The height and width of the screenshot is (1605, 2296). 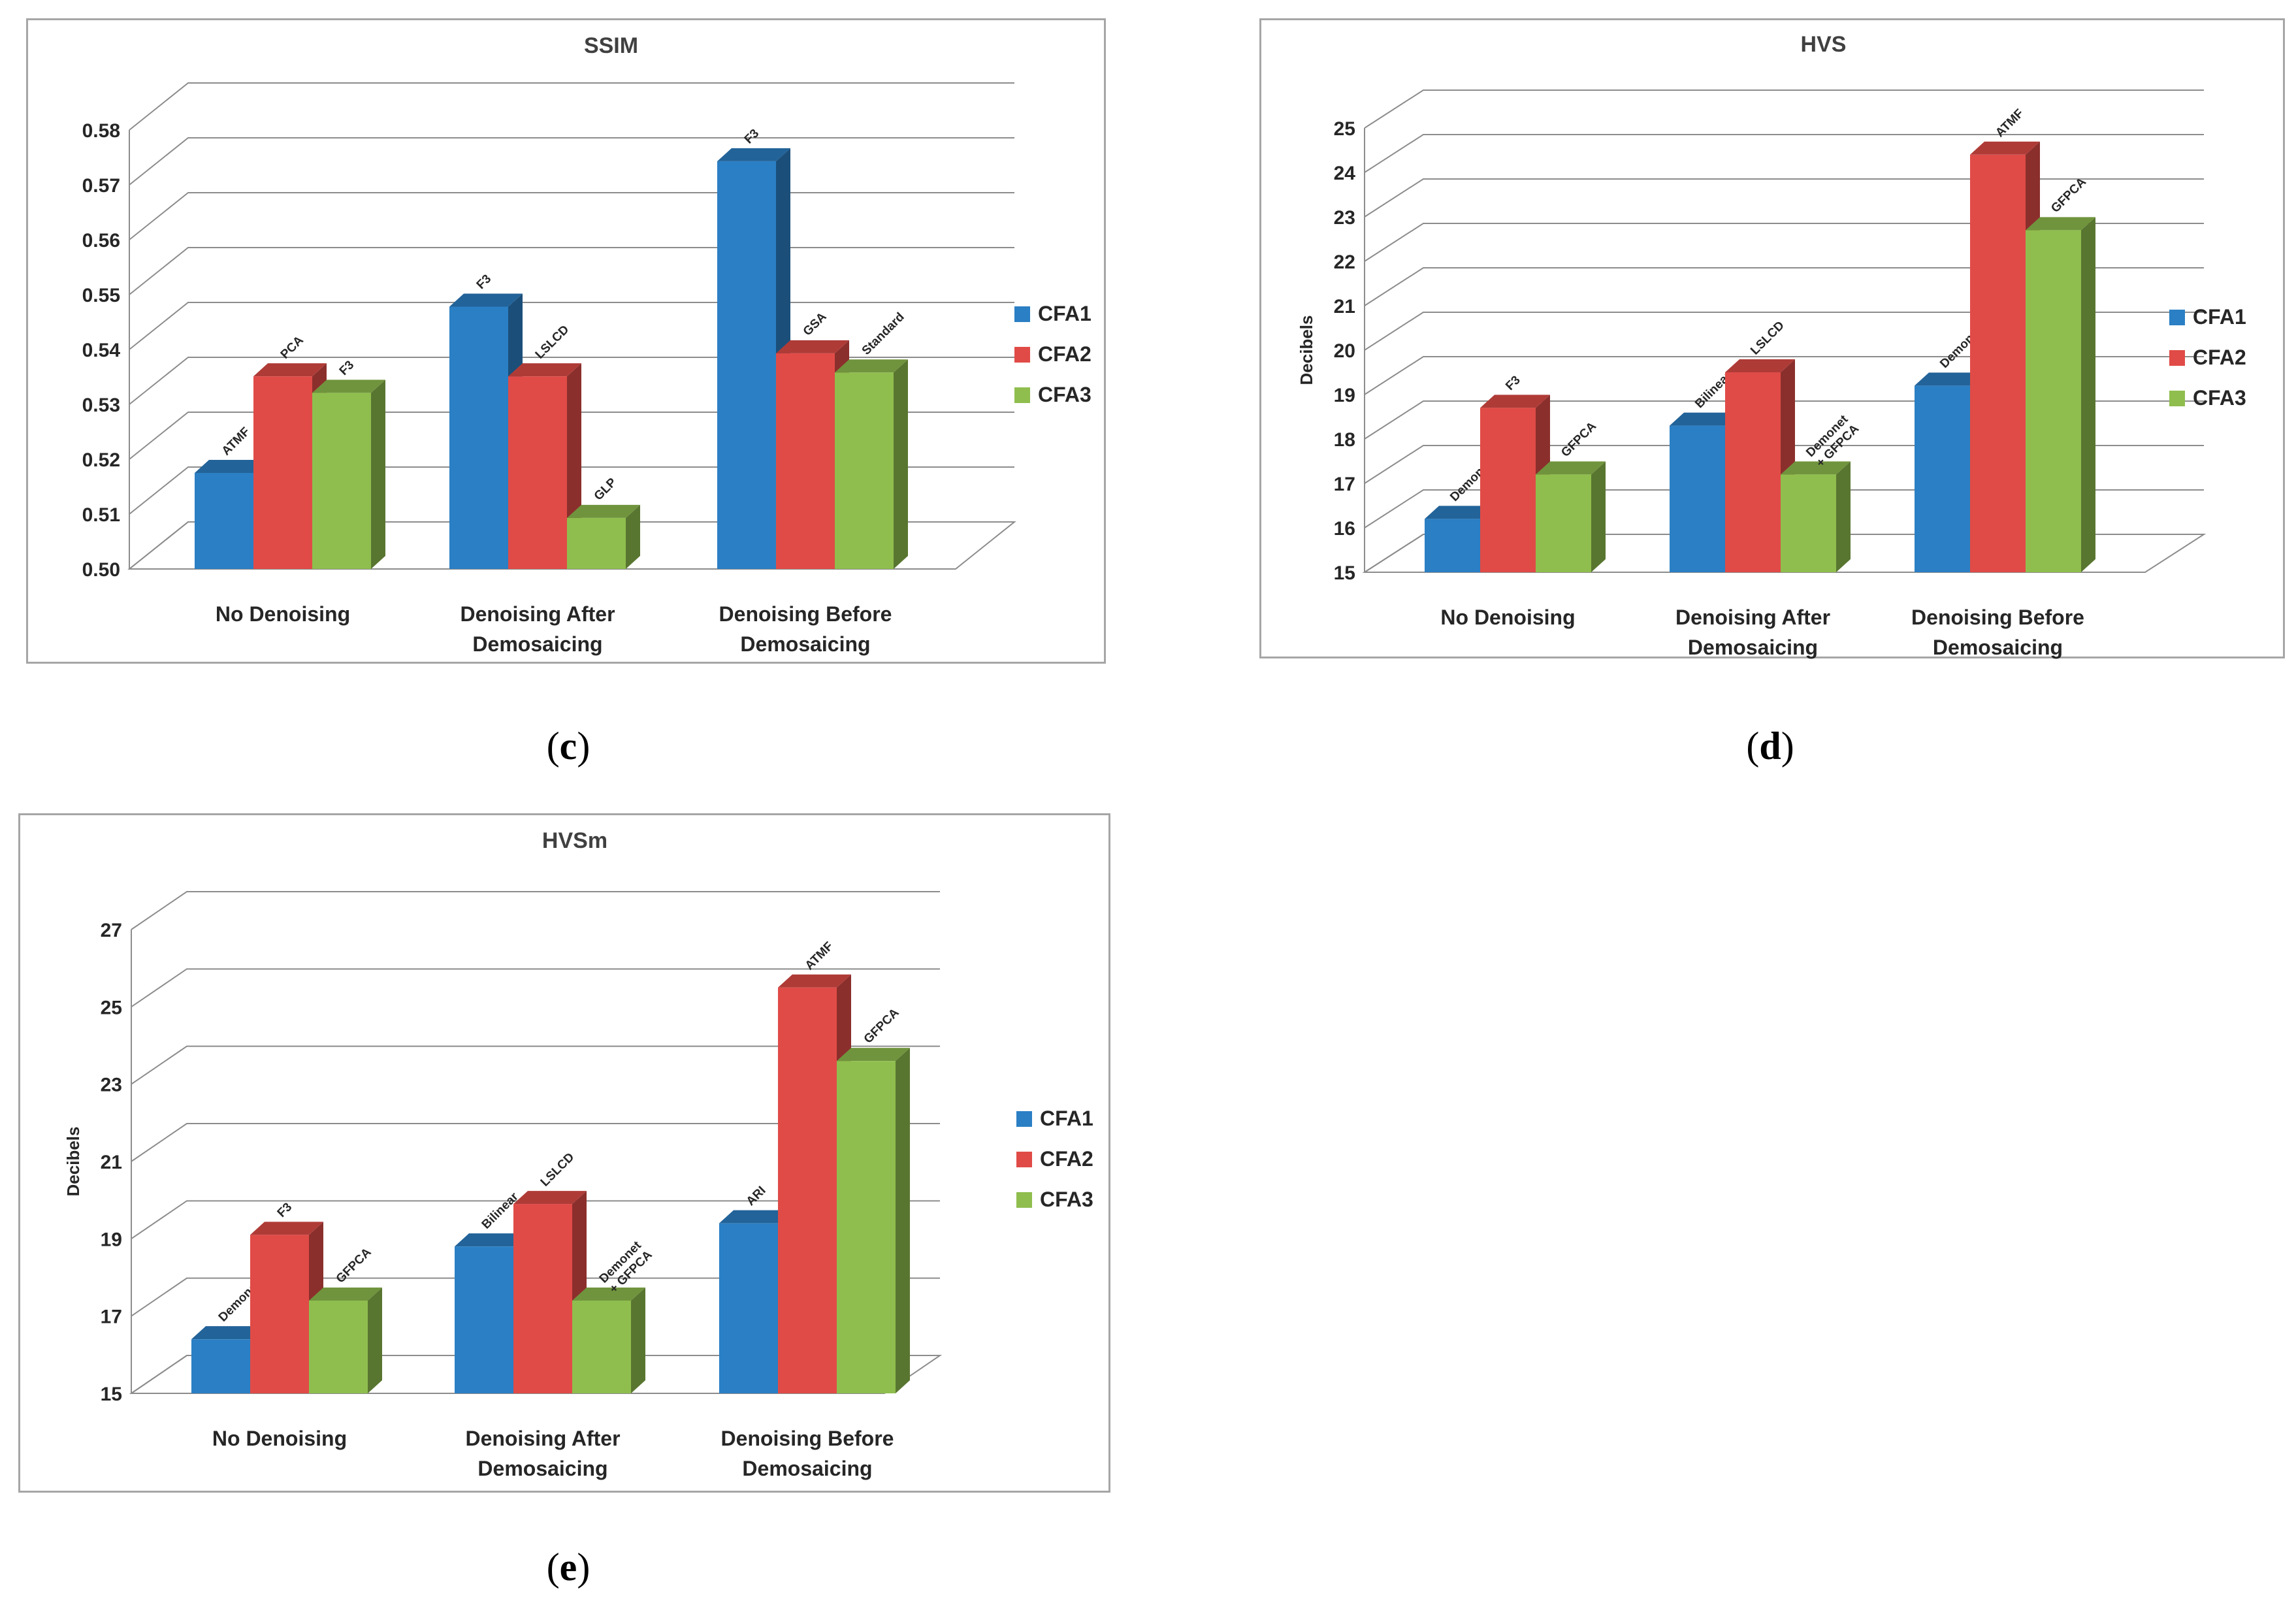 What do you see at coordinates (111, 1394) in the screenshot?
I see `y-tick-label: 15` at bounding box center [111, 1394].